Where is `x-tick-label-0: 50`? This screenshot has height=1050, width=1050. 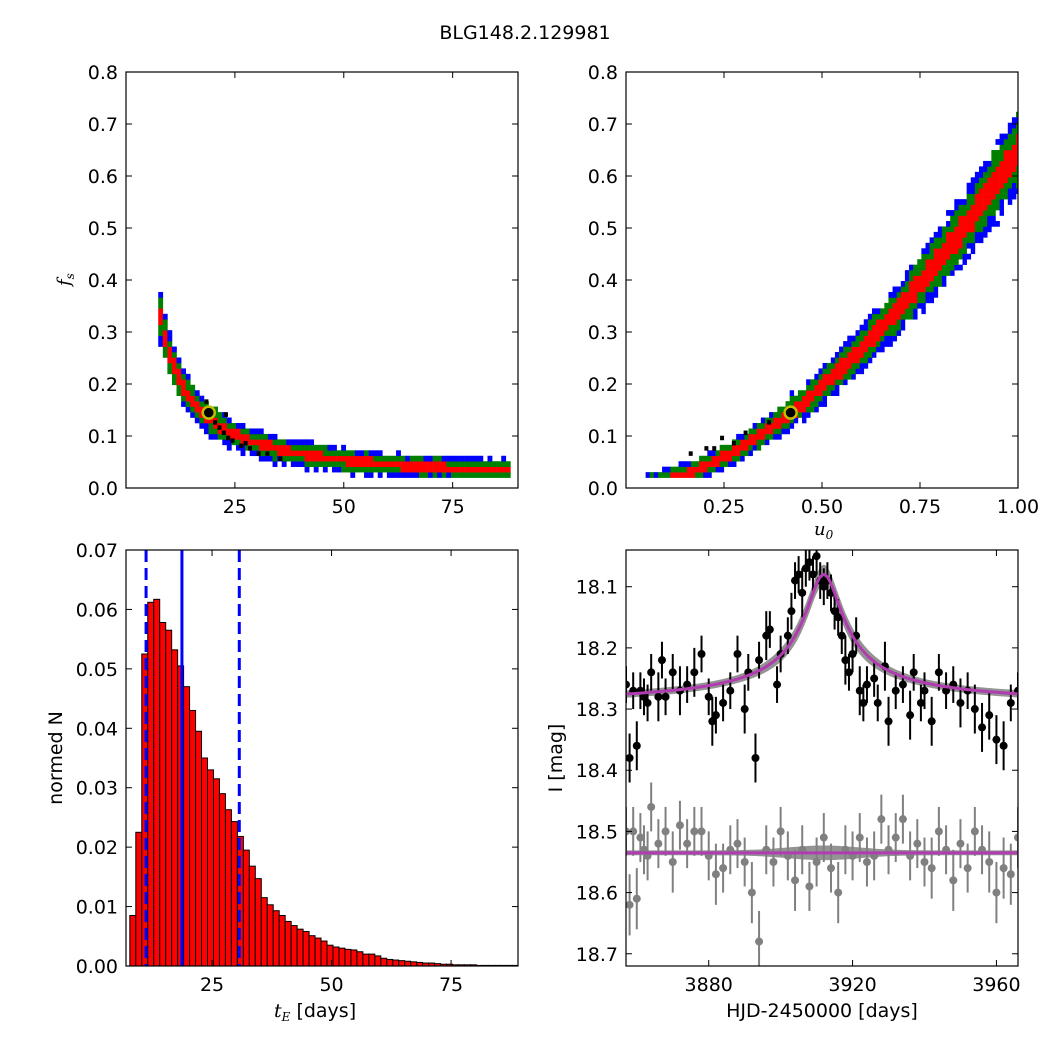
x-tick-label-0: 50 is located at coordinates (344, 507).